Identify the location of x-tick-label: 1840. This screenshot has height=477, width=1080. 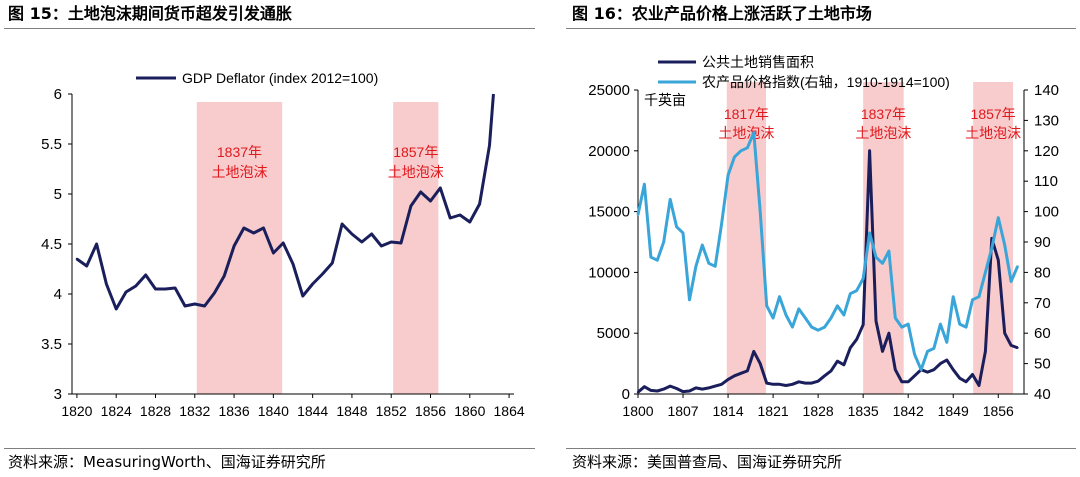
(273, 411).